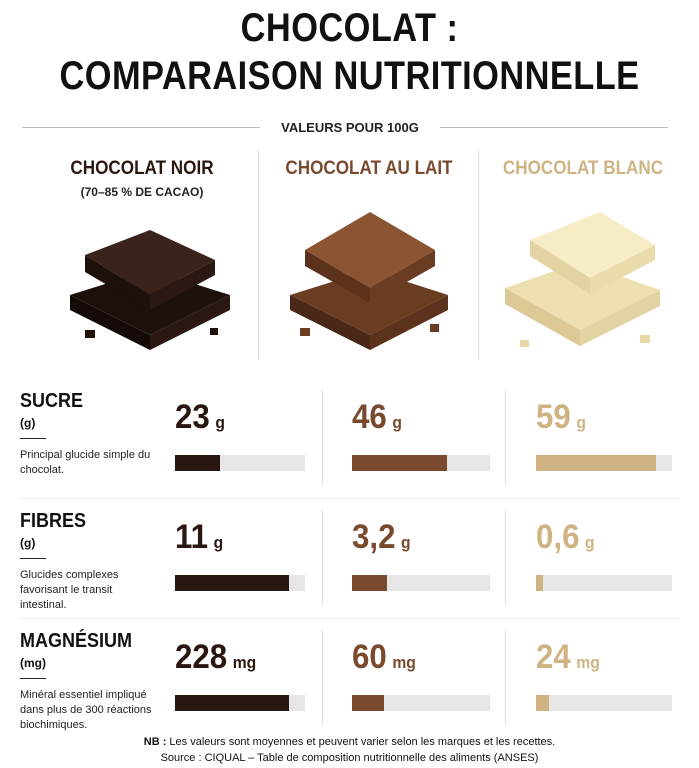 The height and width of the screenshot is (768, 699). I want to click on value-number: 0,6, so click(558, 537).